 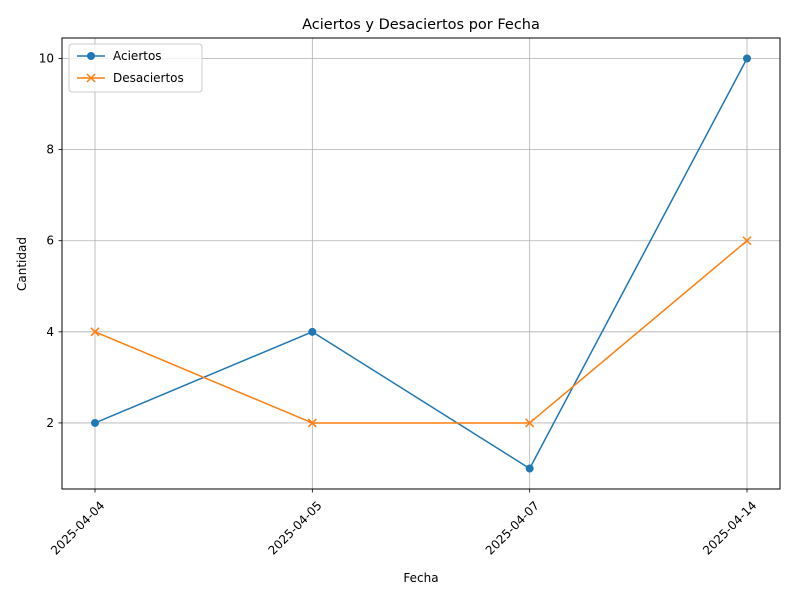 What do you see at coordinates (512, 527) in the screenshot?
I see `x-tick-label: 2025-04-07` at bounding box center [512, 527].